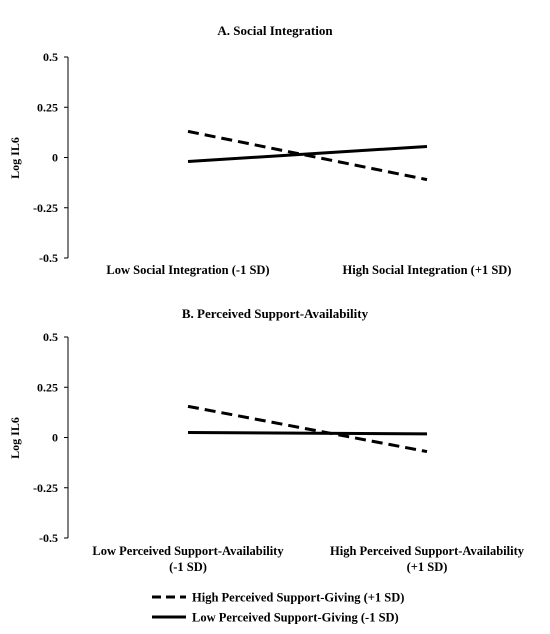 The height and width of the screenshot is (634, 550). Describe the element at coordinates (188, 567) in the screenshot. I see `x-category-label: (-1 SD)` at that location.